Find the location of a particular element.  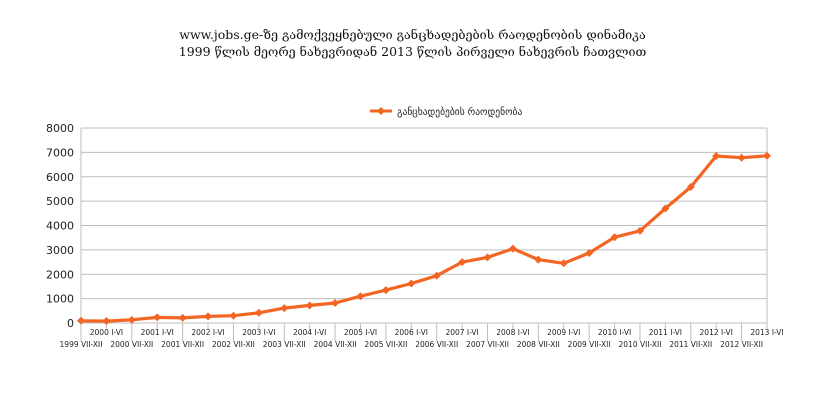

x-tick-label: 2012 VII-XII is located at coordinates (741, 344).